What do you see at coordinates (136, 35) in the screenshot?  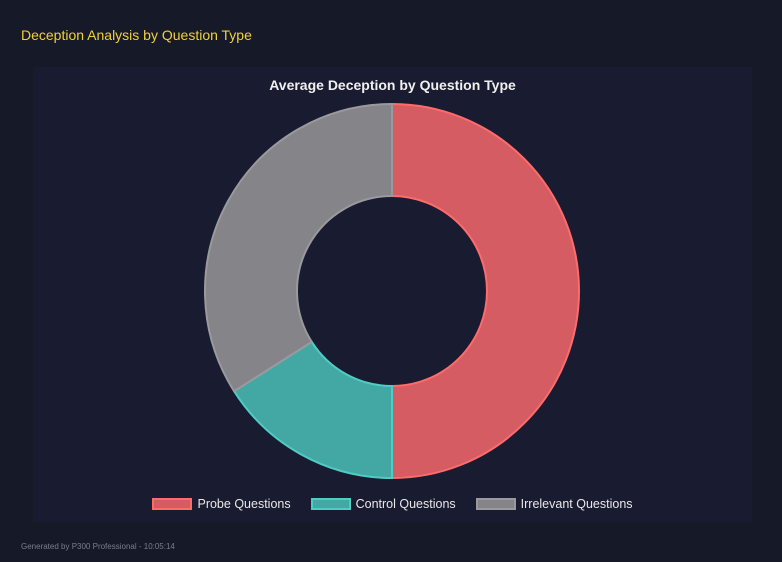 I see `page-title: Deception Analysis by Question Type` at bounding box center [136, 35].